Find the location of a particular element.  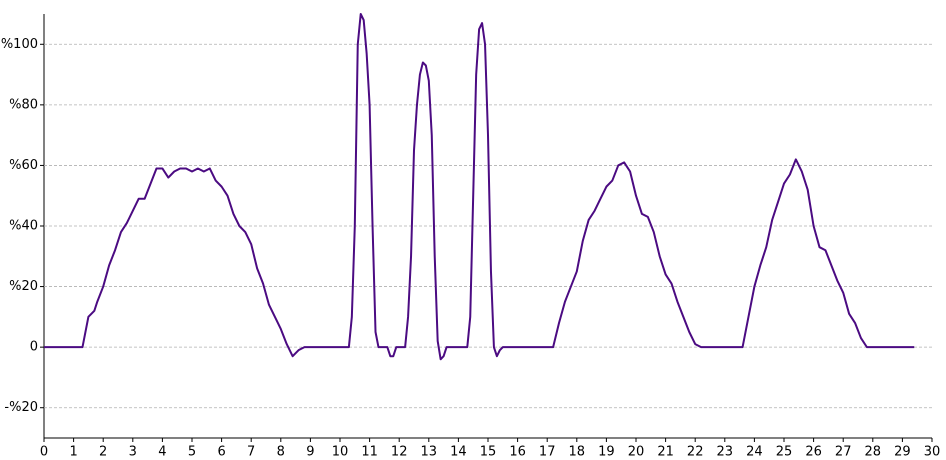

x-tick-label: 18 is located at coordinates (577, 452).